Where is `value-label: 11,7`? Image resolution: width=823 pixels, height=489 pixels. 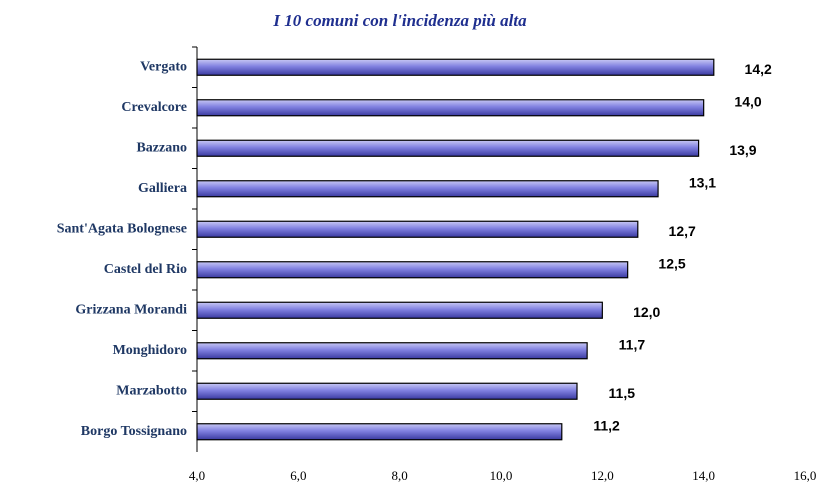 value-label: 11,7 is located at coordinates (632, 344).